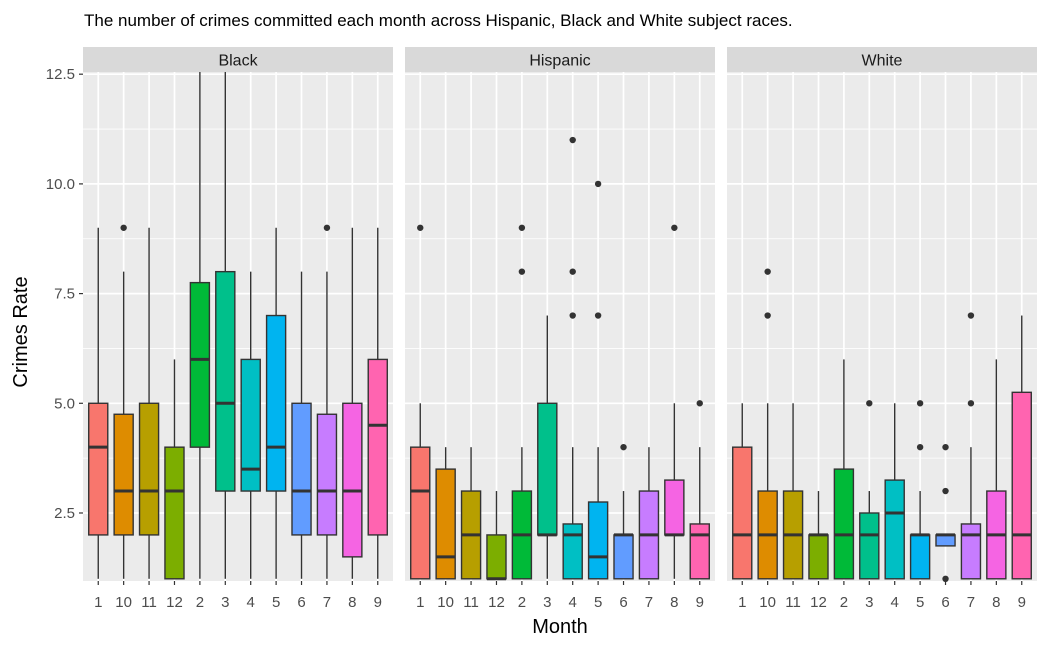  What do you see at coordinates (64, 403) in the screenshot?
I see `y-tick-label: 5.0` at bounding box center [64, 403].